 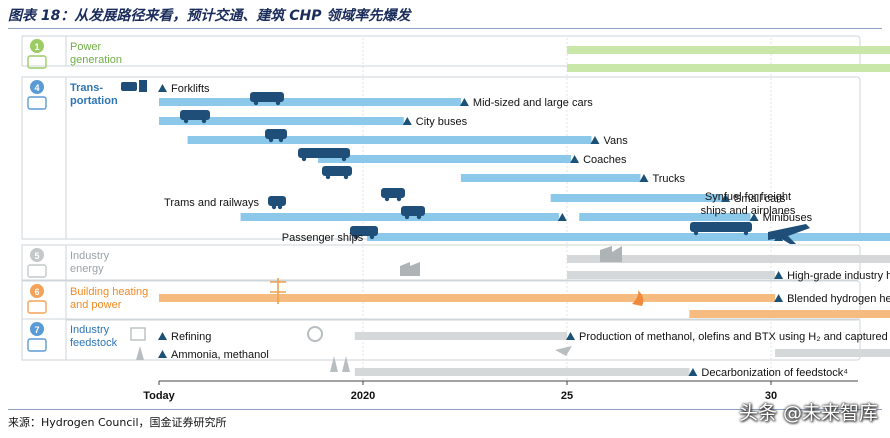 I want to click on bar-label: Minibuses, so click(x=788, y=218).